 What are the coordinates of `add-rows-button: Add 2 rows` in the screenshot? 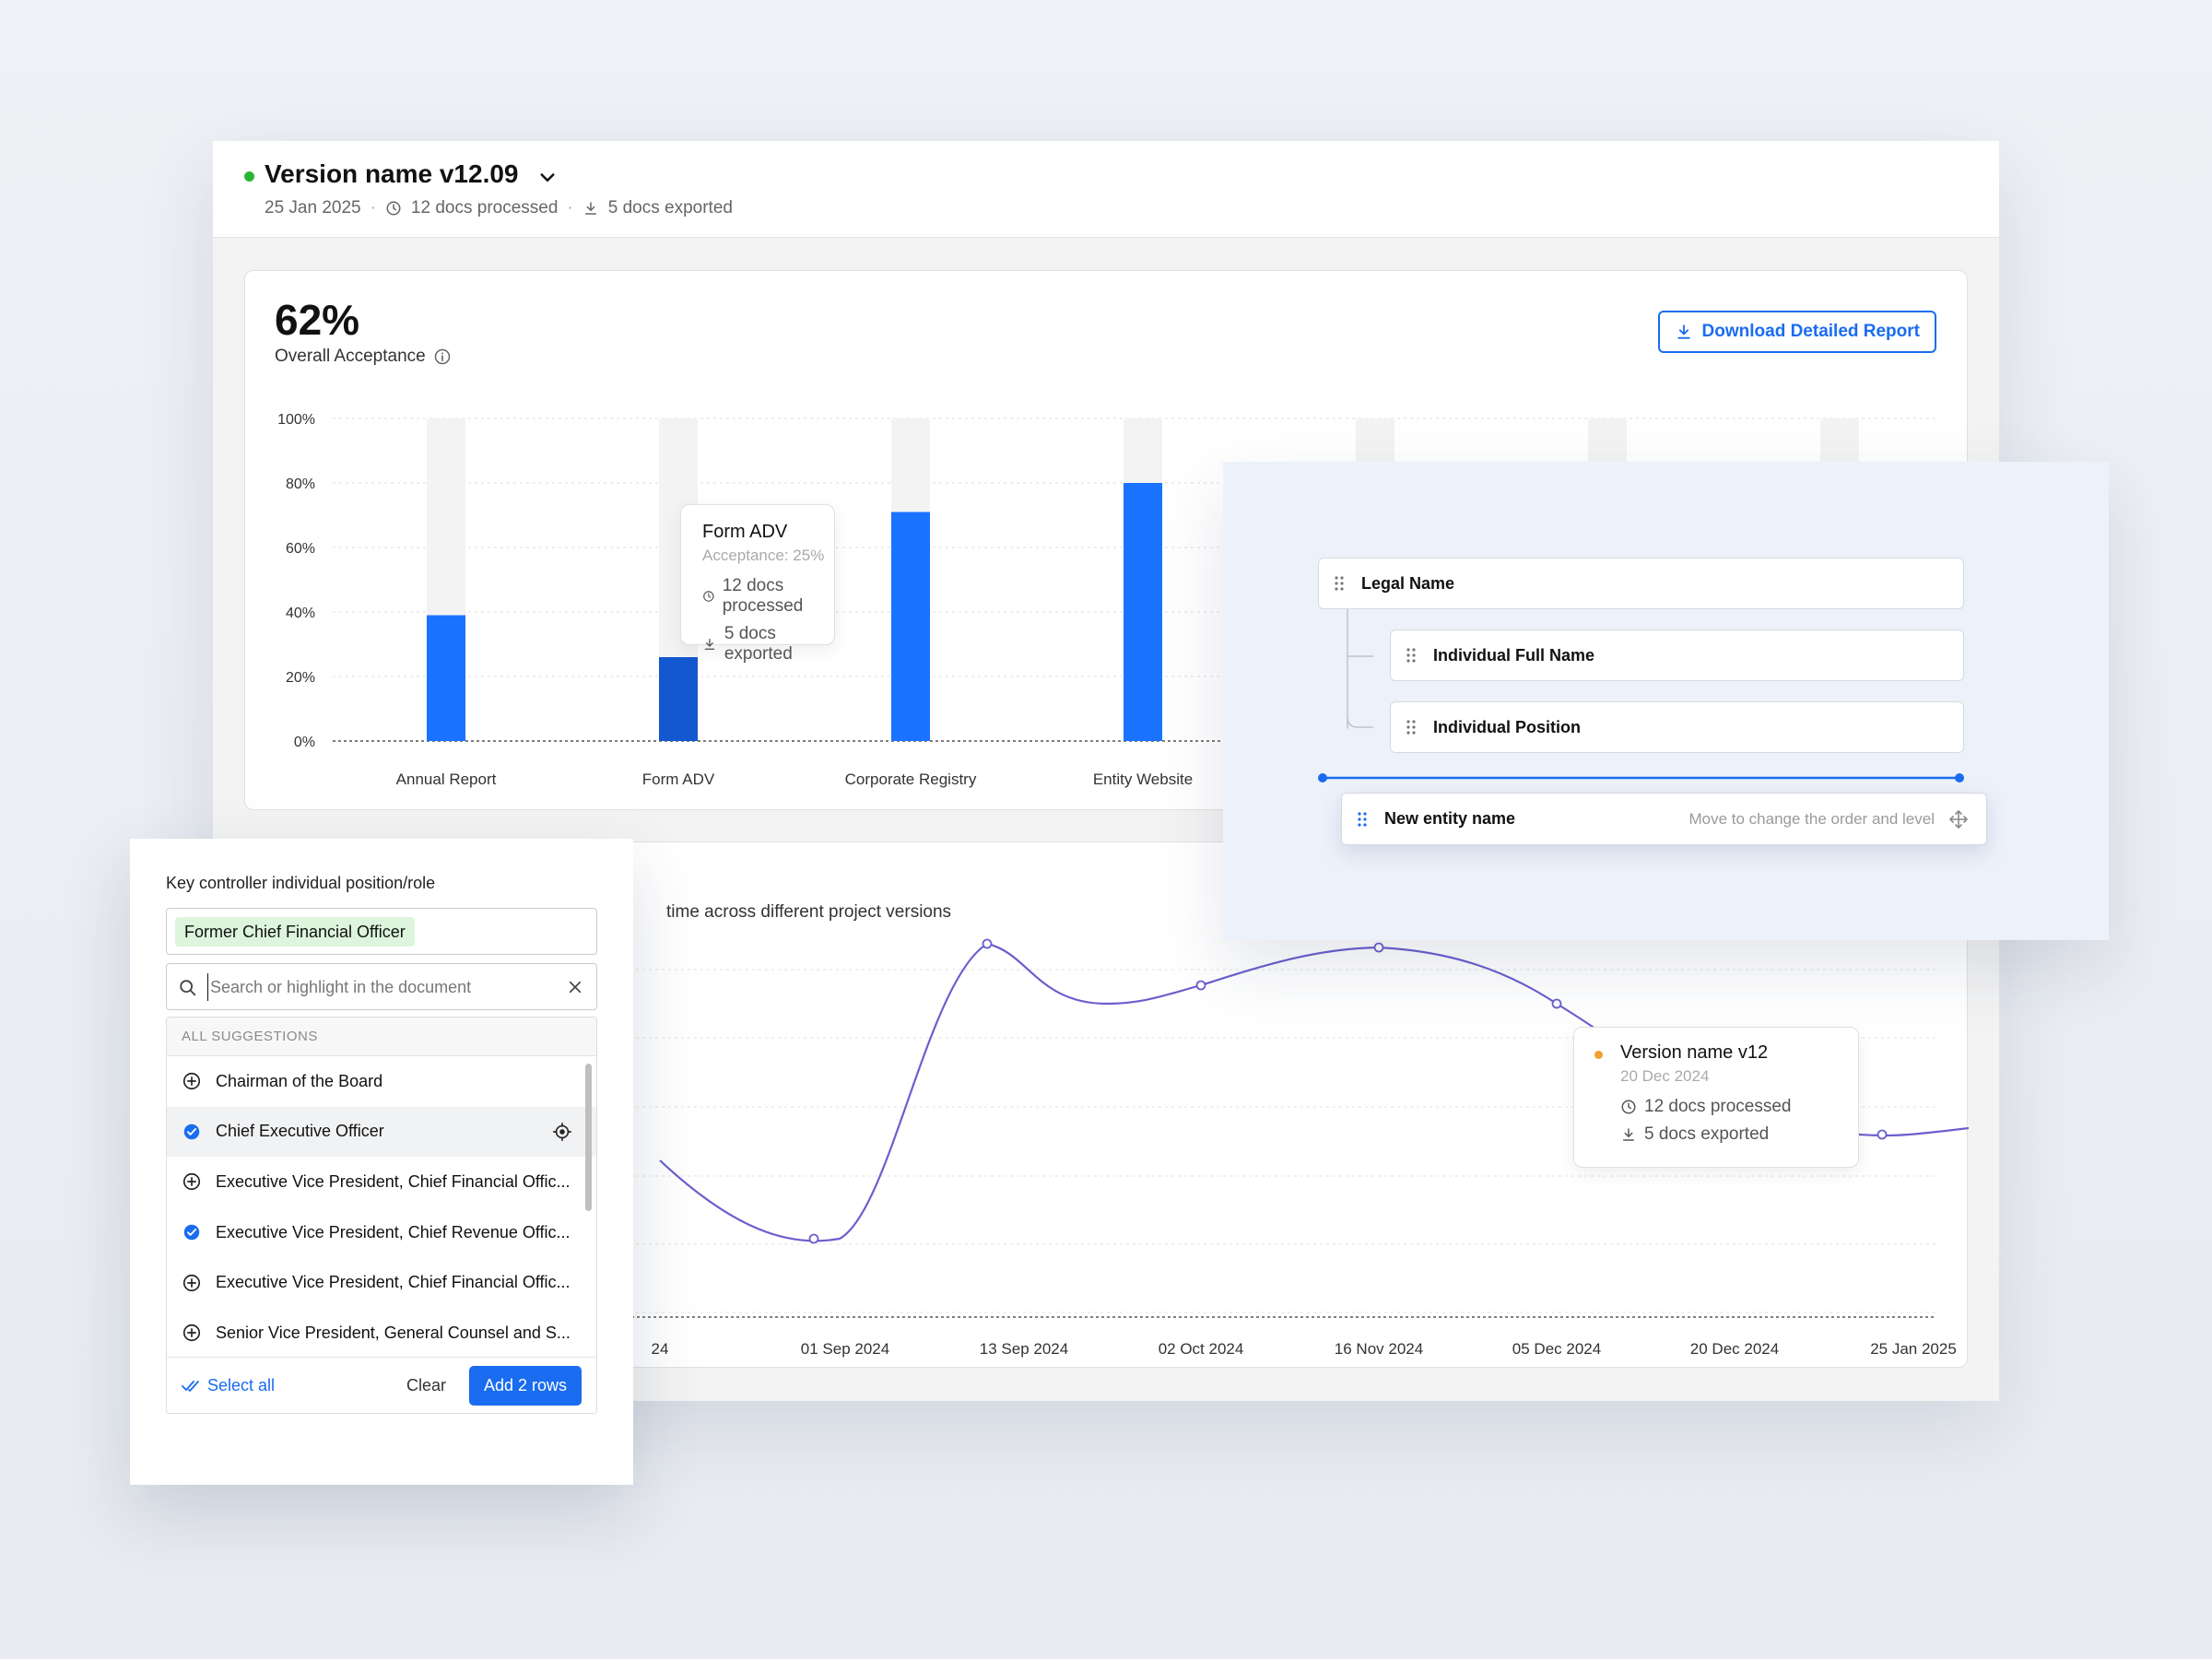 It's located at (525, 1386).